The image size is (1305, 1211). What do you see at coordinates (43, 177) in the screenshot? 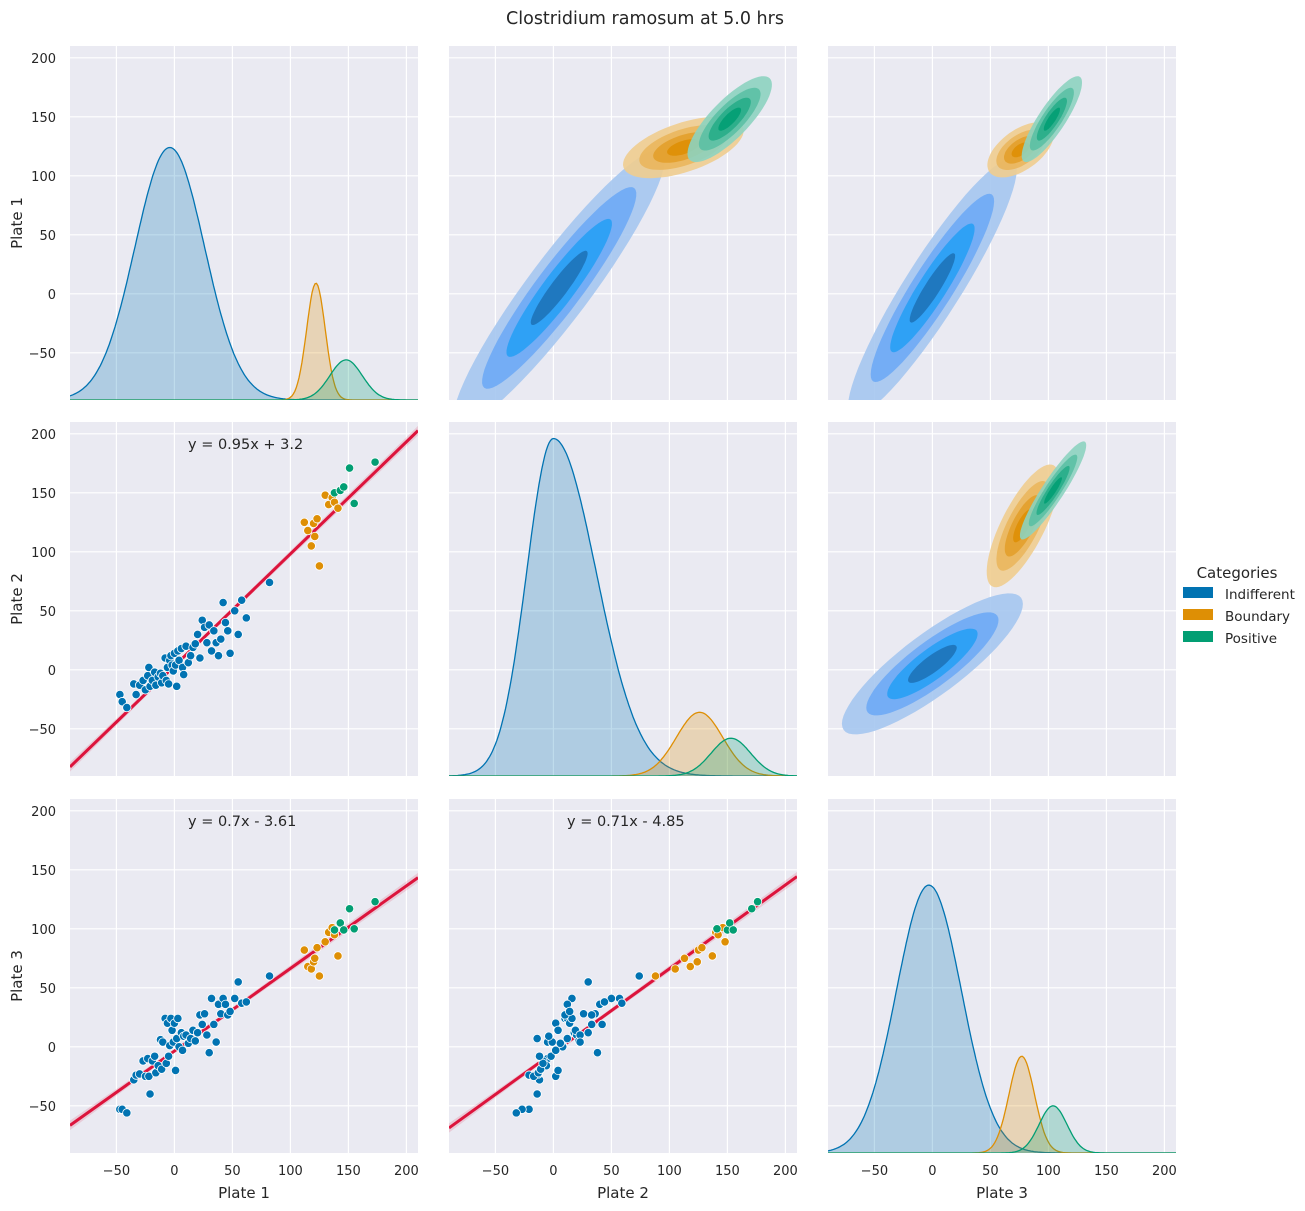
I see `y-tick-label: 100` at bounding box center [43, 177].